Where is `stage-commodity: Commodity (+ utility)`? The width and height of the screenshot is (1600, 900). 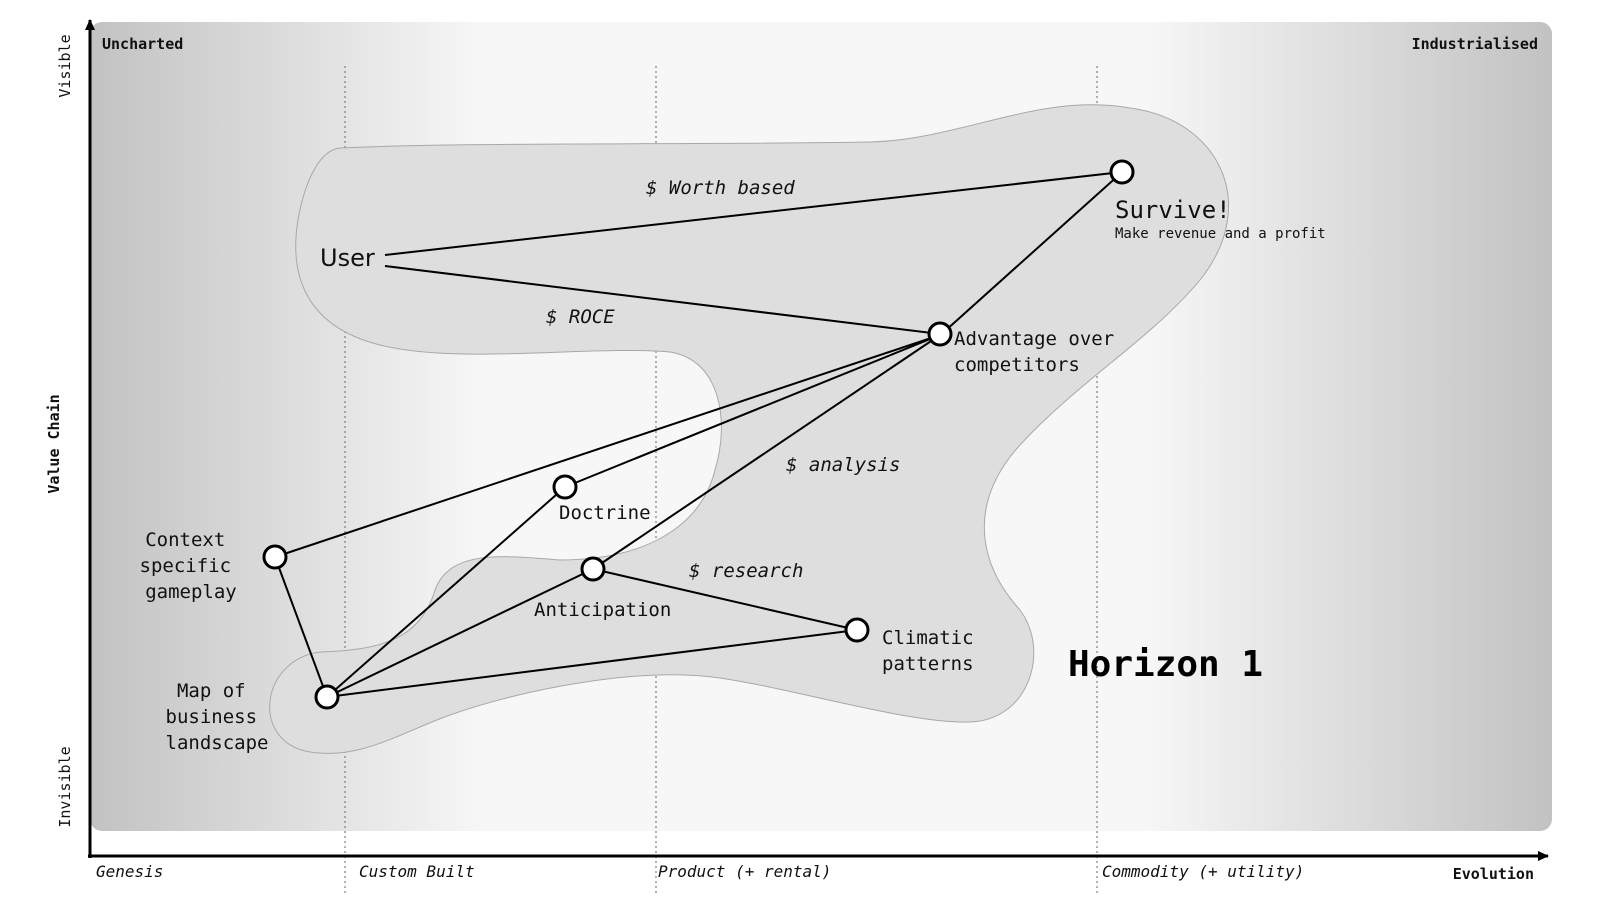
stage-commodity: Commodity (+ utility) is located at coordinates (1203, 871).